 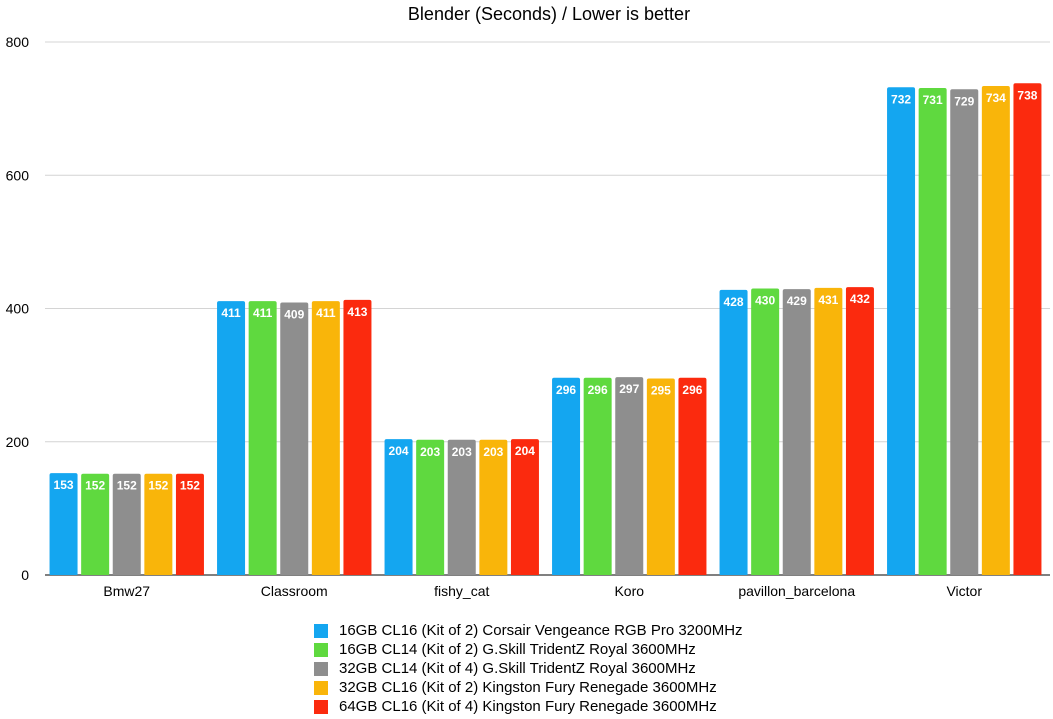 What do you see at coordinates (996, 98) in the screenshot?
I see `bar-value-label: 734` at bounding box center [996, 98].